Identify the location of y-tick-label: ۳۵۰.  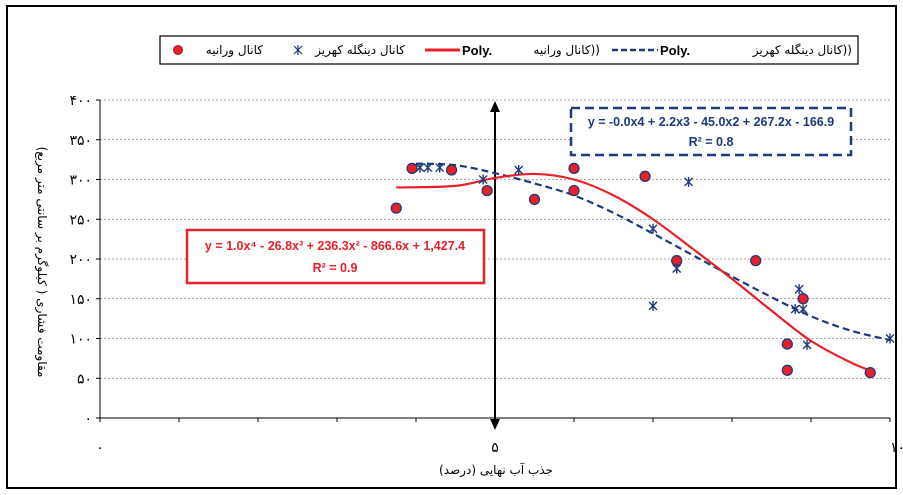
(80, 141).